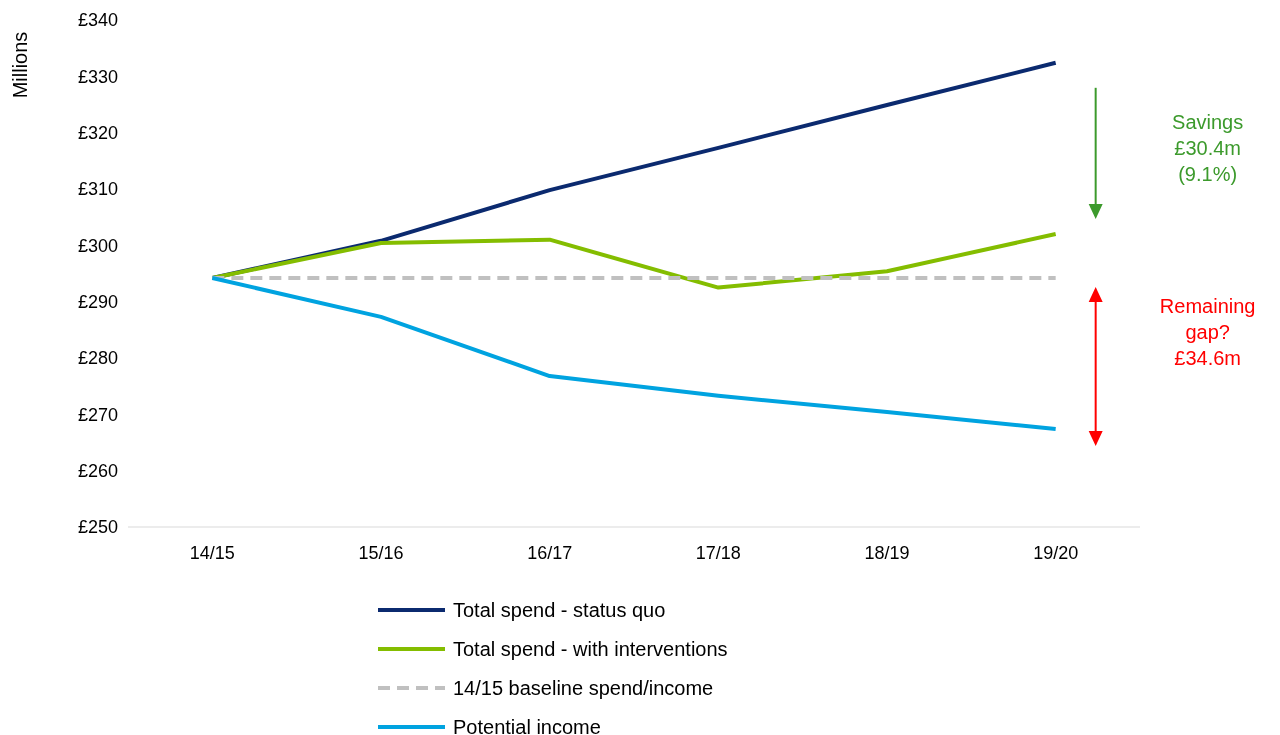 The image size is (1280, 735). Describe the element at coordinates (527, 725) in the screenshot. I see `legend-label: Potential income` at that location.